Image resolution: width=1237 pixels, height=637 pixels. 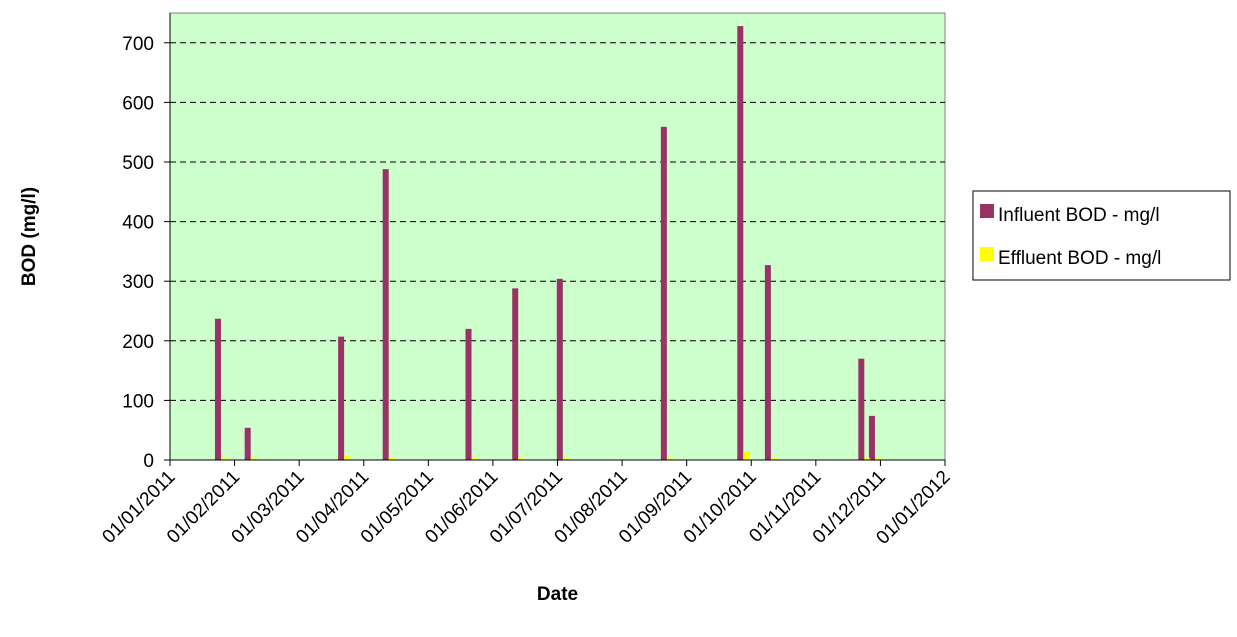 I want to click on y-tick-label: 400, so click(x=138, y=223).